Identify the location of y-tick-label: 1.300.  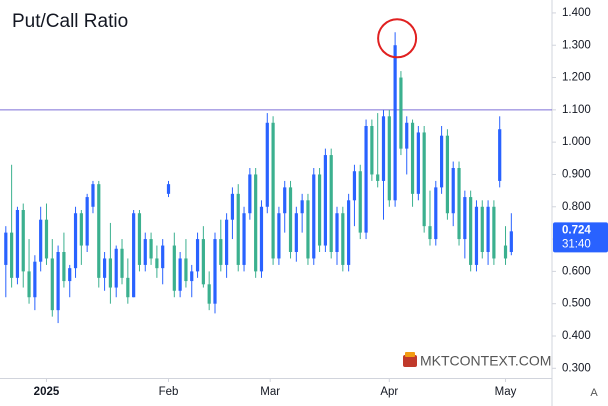
(576, 45).